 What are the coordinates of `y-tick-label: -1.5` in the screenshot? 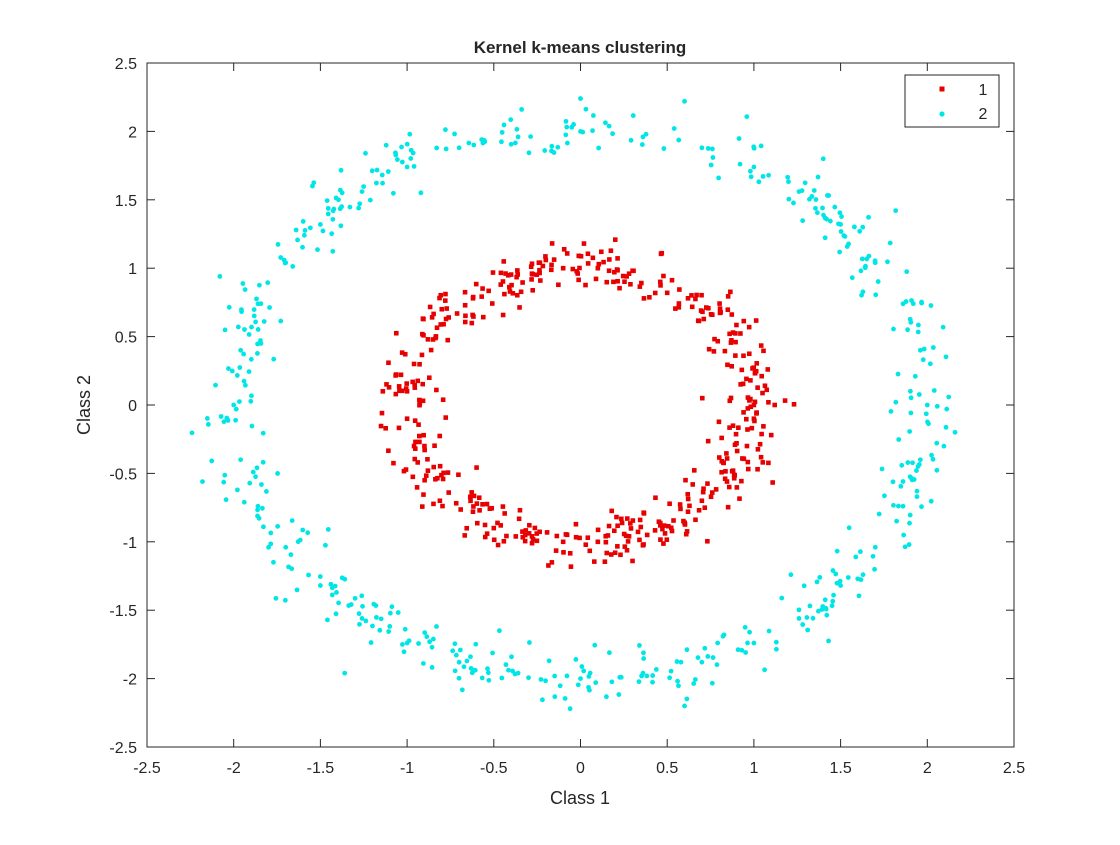 It's located at (123, 611).